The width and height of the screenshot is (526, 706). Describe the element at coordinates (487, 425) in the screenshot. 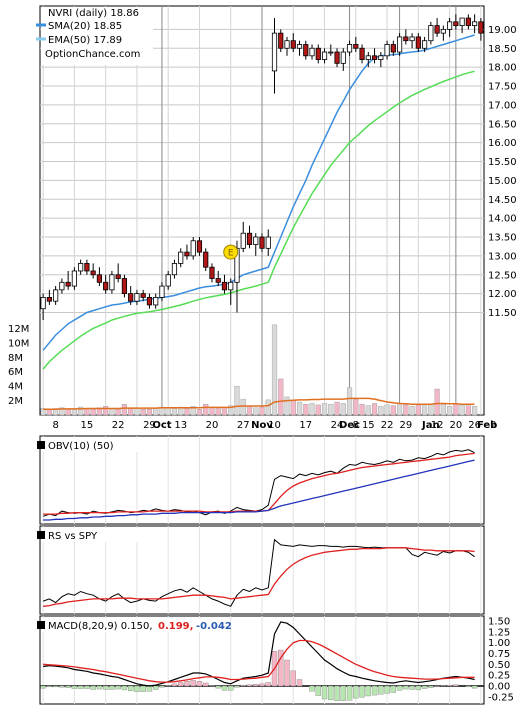

I see `x-tick-label: Feb` at that location.